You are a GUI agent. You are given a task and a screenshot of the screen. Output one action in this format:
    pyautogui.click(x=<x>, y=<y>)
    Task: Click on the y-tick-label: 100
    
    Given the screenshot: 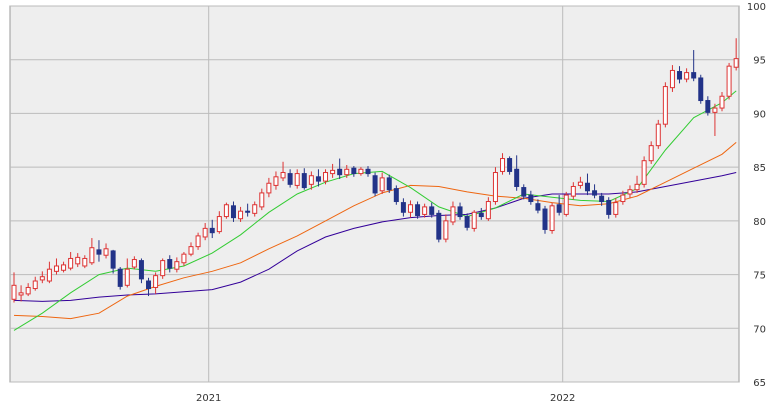 What is the action you would take?
    pyautogui.click(x=756, y=7)
    